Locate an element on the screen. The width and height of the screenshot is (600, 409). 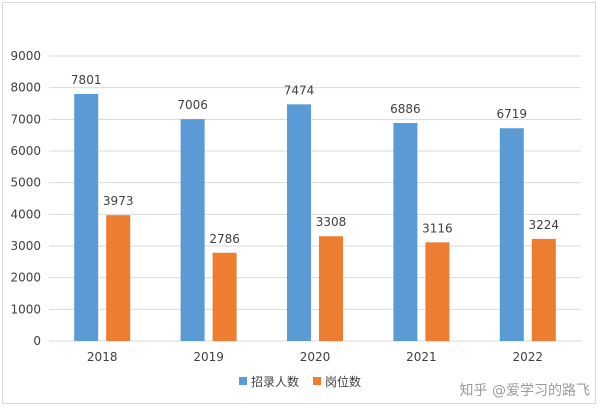
y-tick-label: 2000 is located at coordinates (25, 278).